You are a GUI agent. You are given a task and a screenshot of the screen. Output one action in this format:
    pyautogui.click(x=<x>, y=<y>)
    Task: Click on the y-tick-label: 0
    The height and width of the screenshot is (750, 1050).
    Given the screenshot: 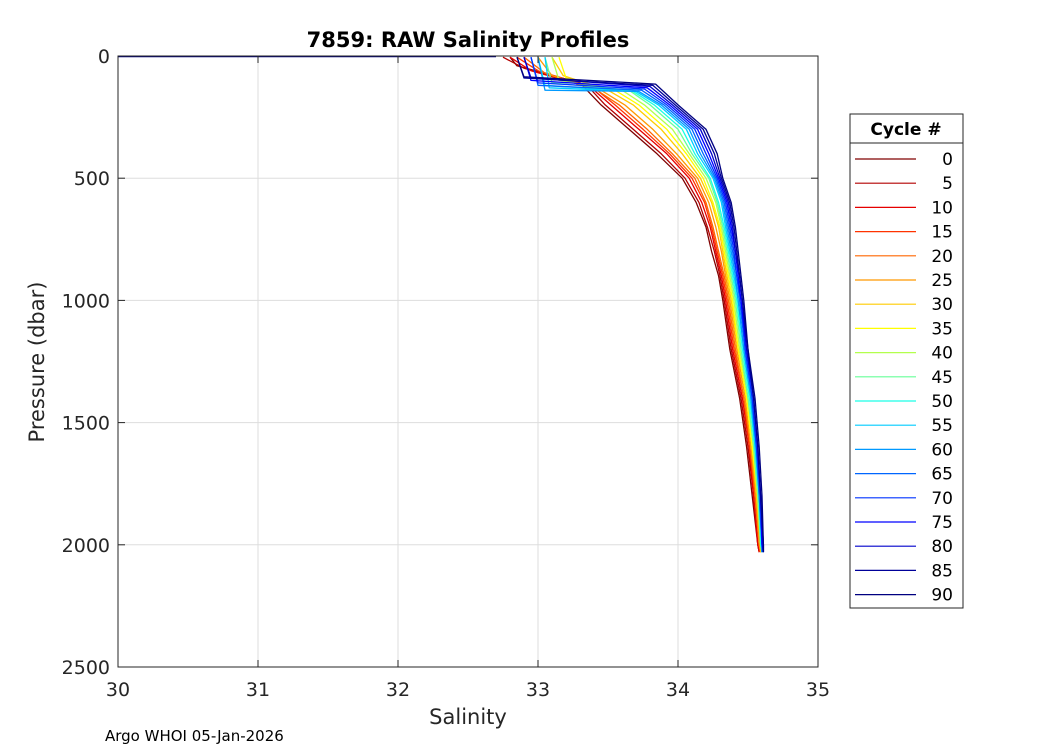 What is the action you would take?
    pyautogui.click(x=104, y=57)
    